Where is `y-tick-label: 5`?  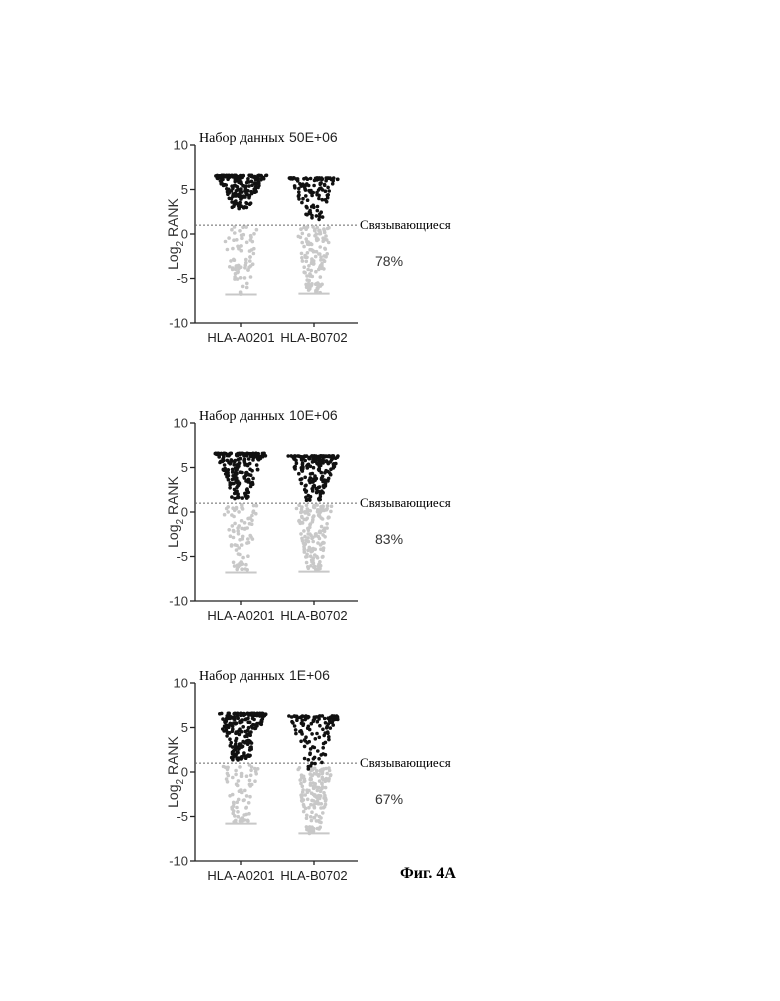 y-tick-label: 5 is located at coordinates (184, 467).